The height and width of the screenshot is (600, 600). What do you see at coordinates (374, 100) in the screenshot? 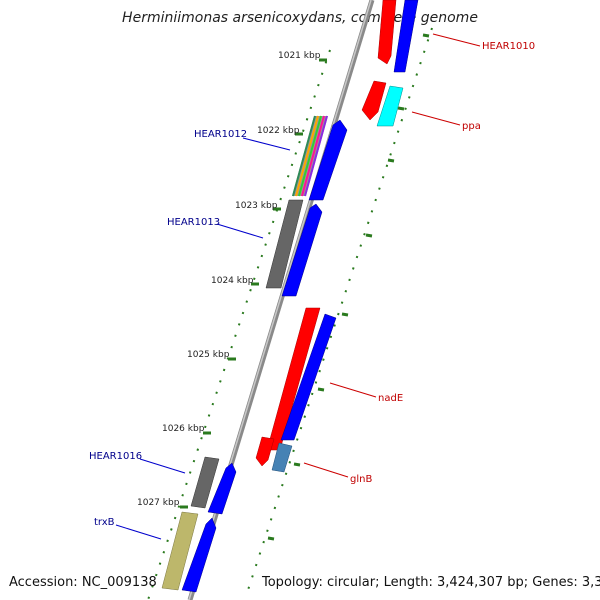
I see `feature-ppa-red` at bounding box center [374, 100].